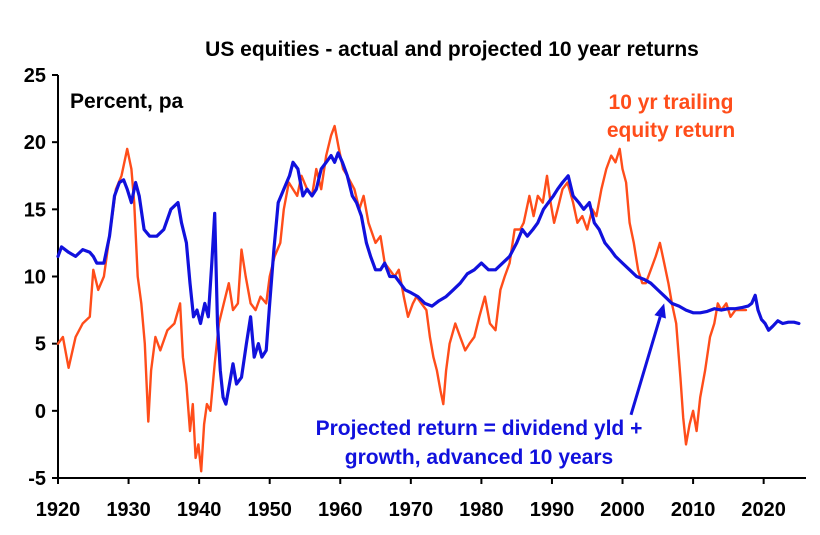  I want to click on y-tick-label: 15, so click(35, 210).